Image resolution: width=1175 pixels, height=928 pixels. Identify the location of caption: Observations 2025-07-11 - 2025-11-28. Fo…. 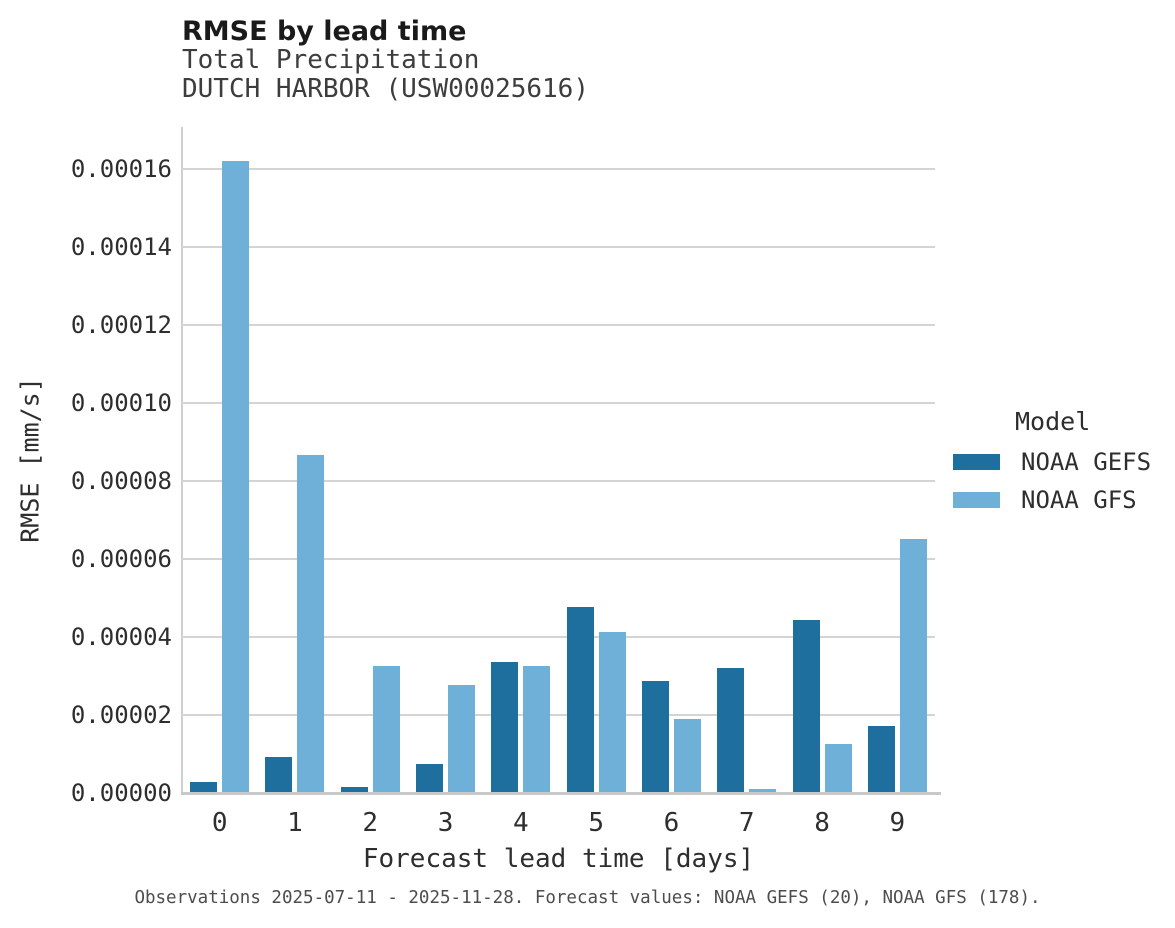
(587, 898).